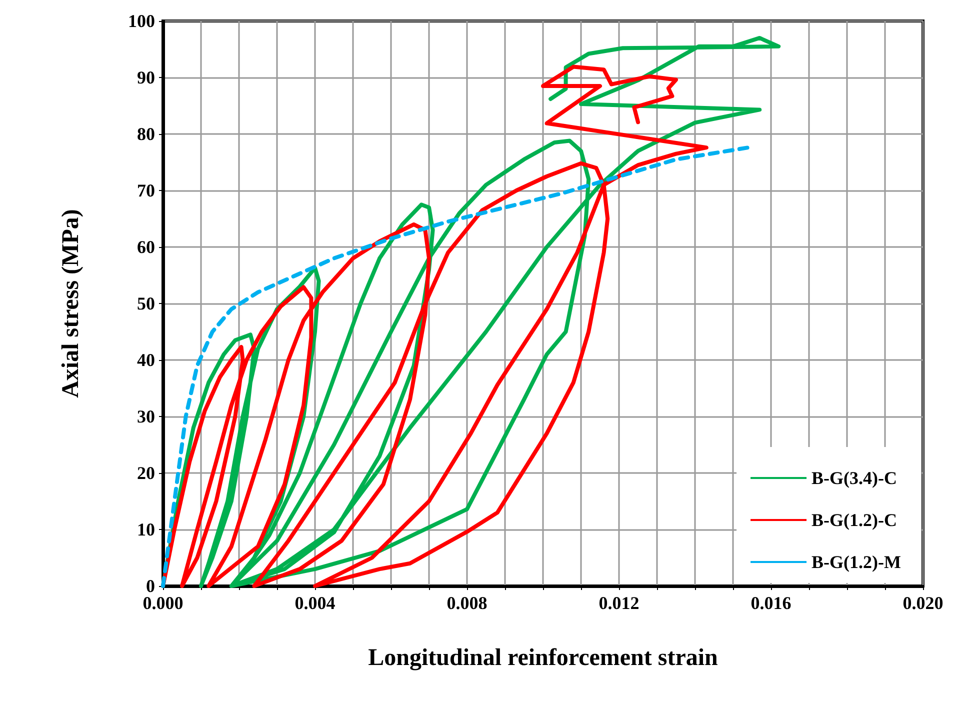 Image resolution: width=969 pixels, height=719 pixels. What do you see at coordinates (146, 360) in the screenshot?
I see `y-tick-label: 40` at bounding box center [146, 360].